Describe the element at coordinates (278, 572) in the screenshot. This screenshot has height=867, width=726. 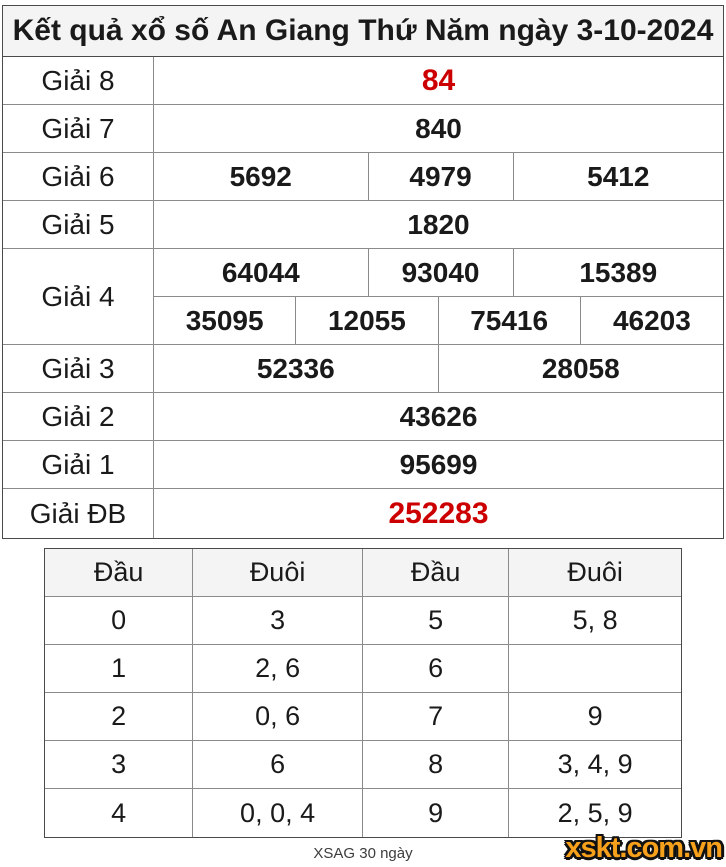
I see `header-cell-duoi-1: Đuôi` at that location.